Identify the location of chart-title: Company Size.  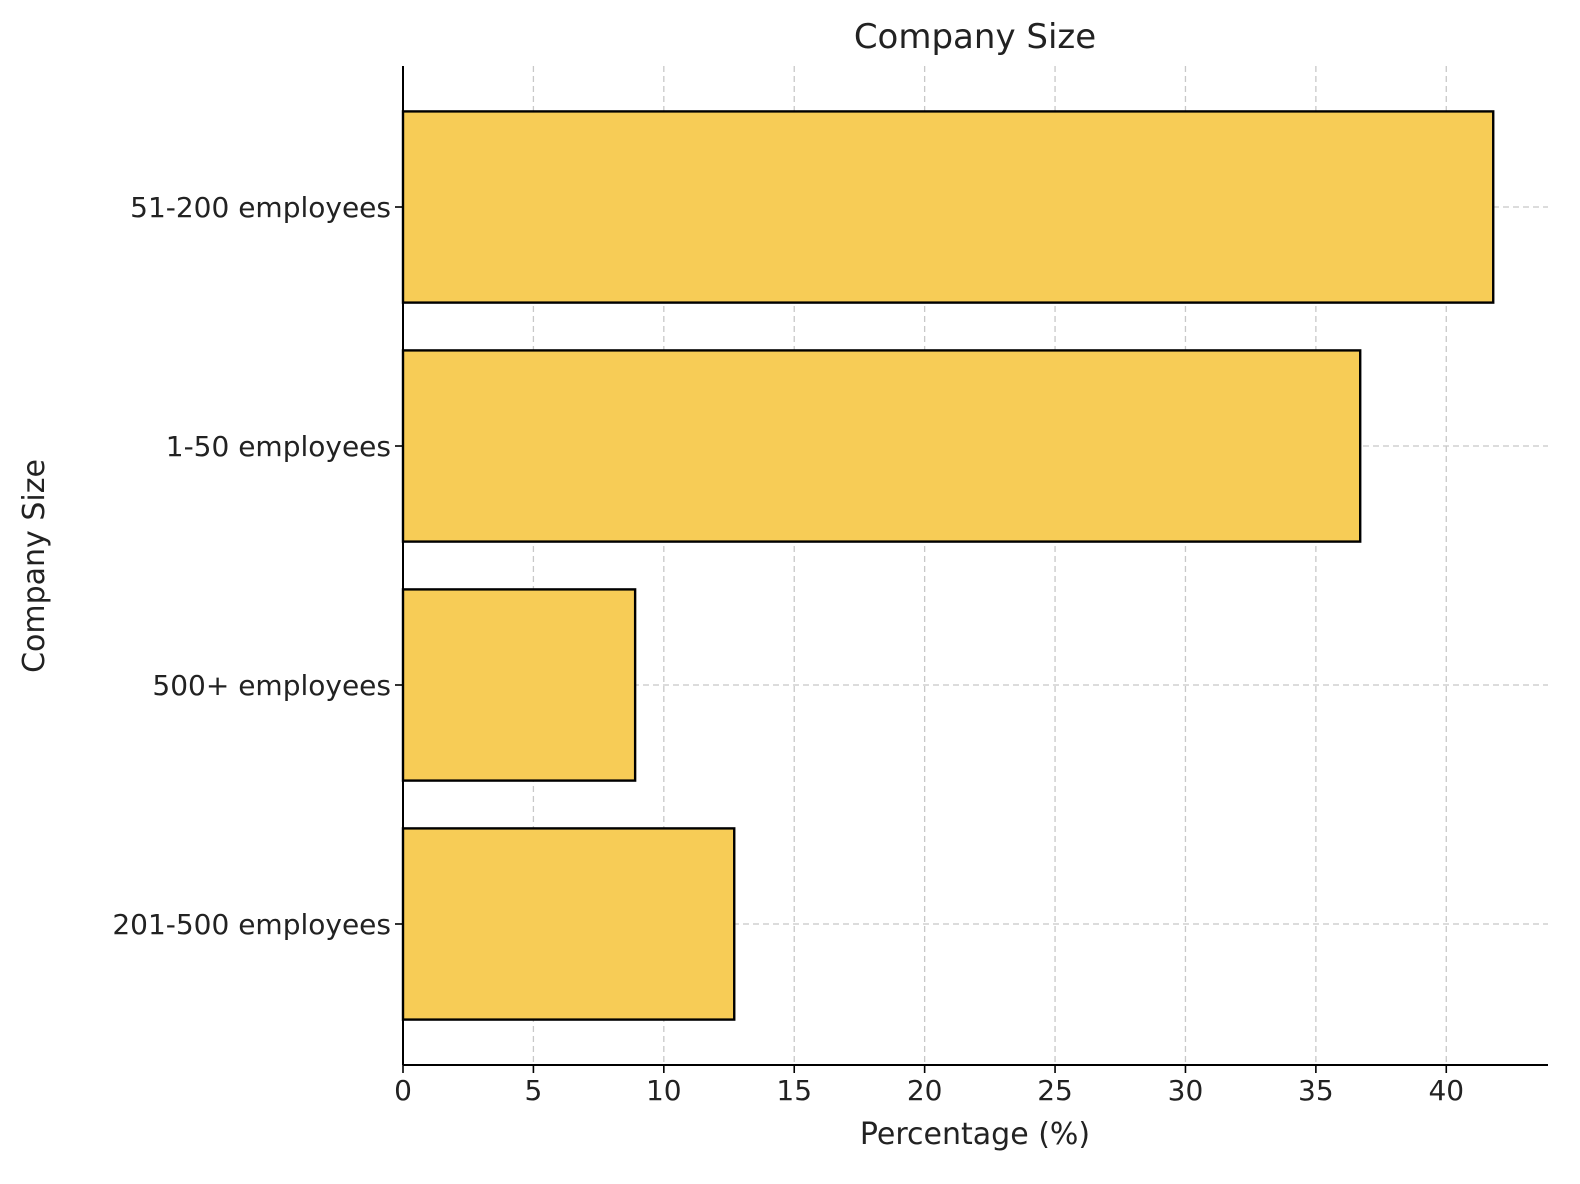
(975, 37).